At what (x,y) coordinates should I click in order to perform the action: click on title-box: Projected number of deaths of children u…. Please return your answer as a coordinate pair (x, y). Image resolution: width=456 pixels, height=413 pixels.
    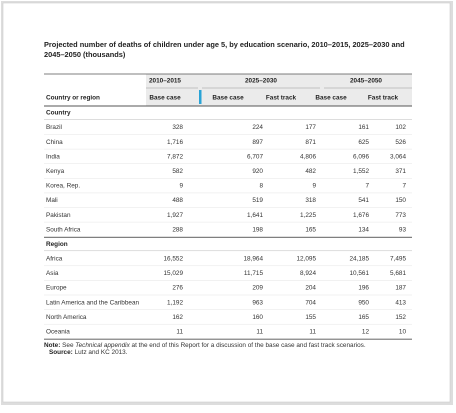
    Looking at the image, I should click on (224, 49).